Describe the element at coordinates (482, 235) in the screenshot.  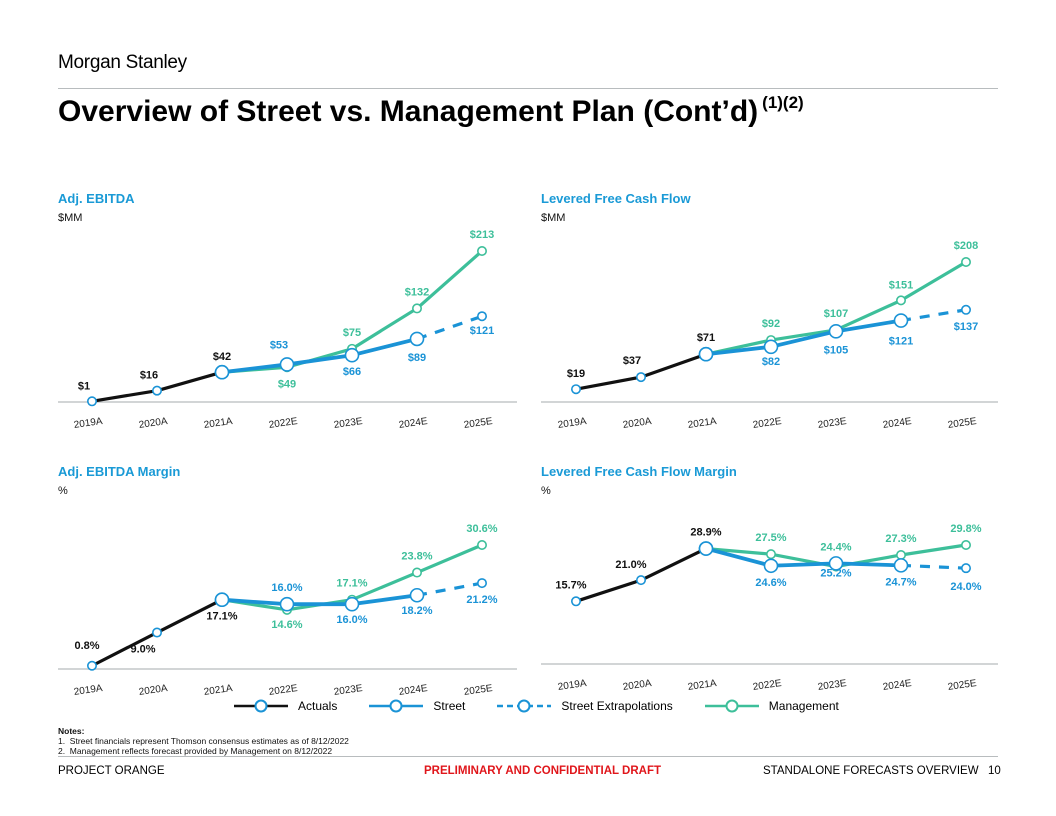
I see `data-label-management: $213` at that location.